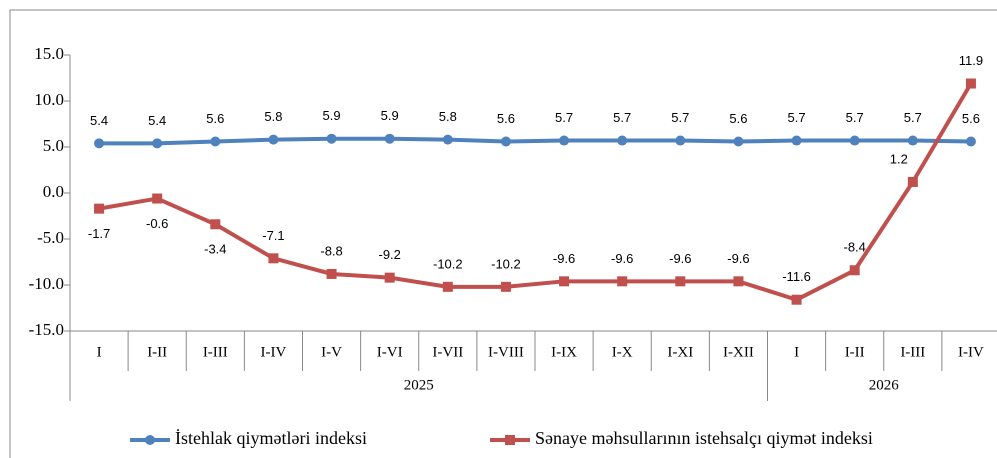 Image resolution: width=997 pixels, height=458 pixels. Describe the element at coordinates (53, 191) in the screenshot. I see `y-tick-label: 0.0` at that location.